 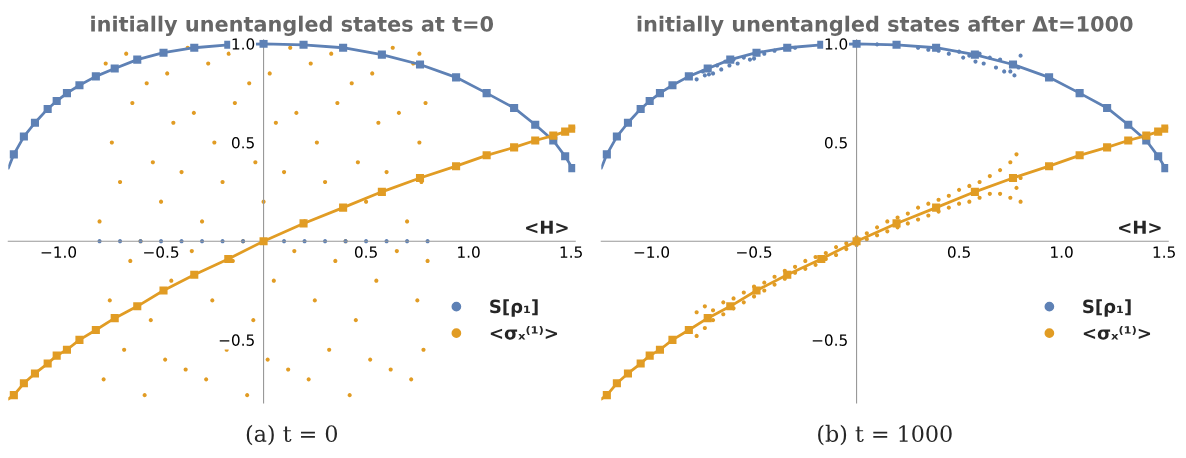 What do you see at coordinates (365, 252) in the screenshot?
I see `x-tick-label: 0.5` at bounding box center [365, 252].